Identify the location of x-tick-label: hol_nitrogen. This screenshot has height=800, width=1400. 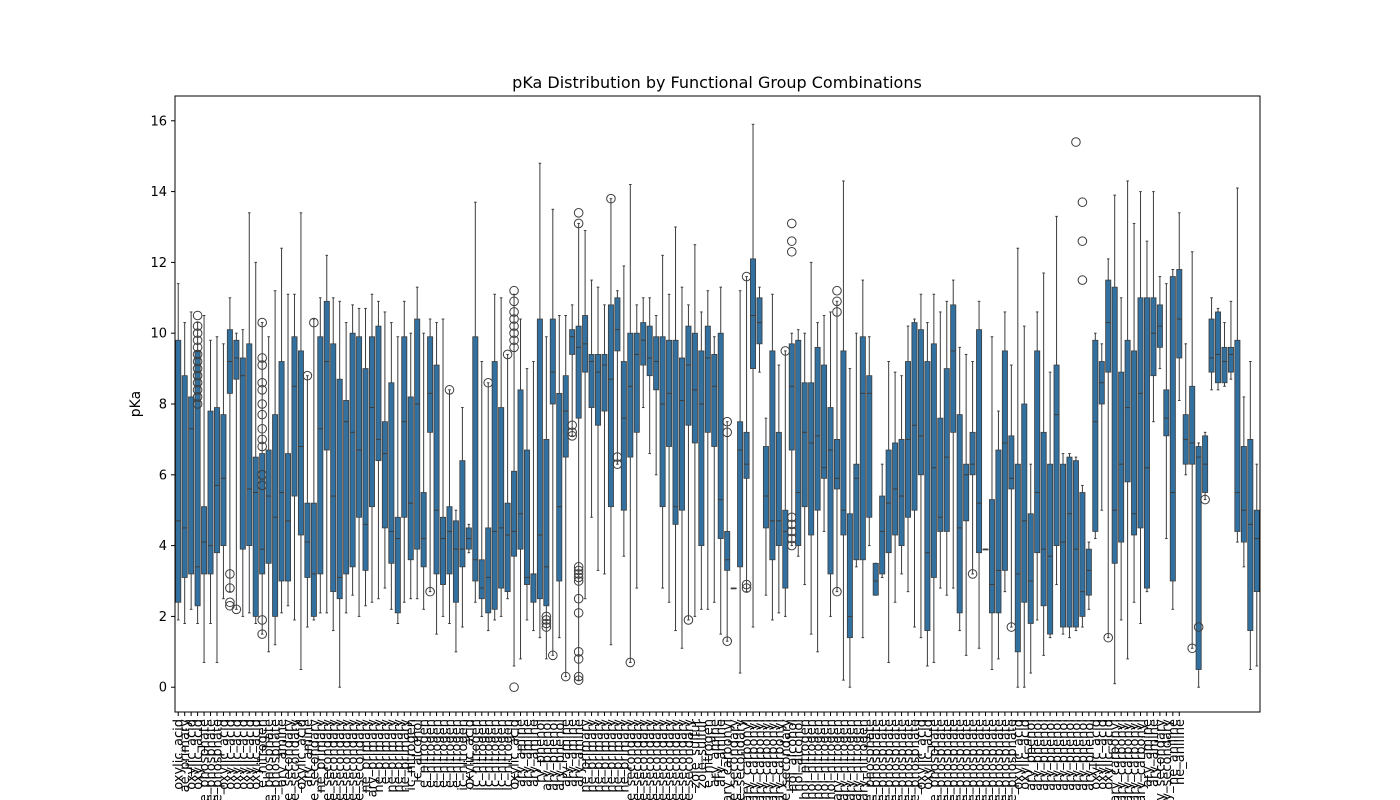
(812, 759).